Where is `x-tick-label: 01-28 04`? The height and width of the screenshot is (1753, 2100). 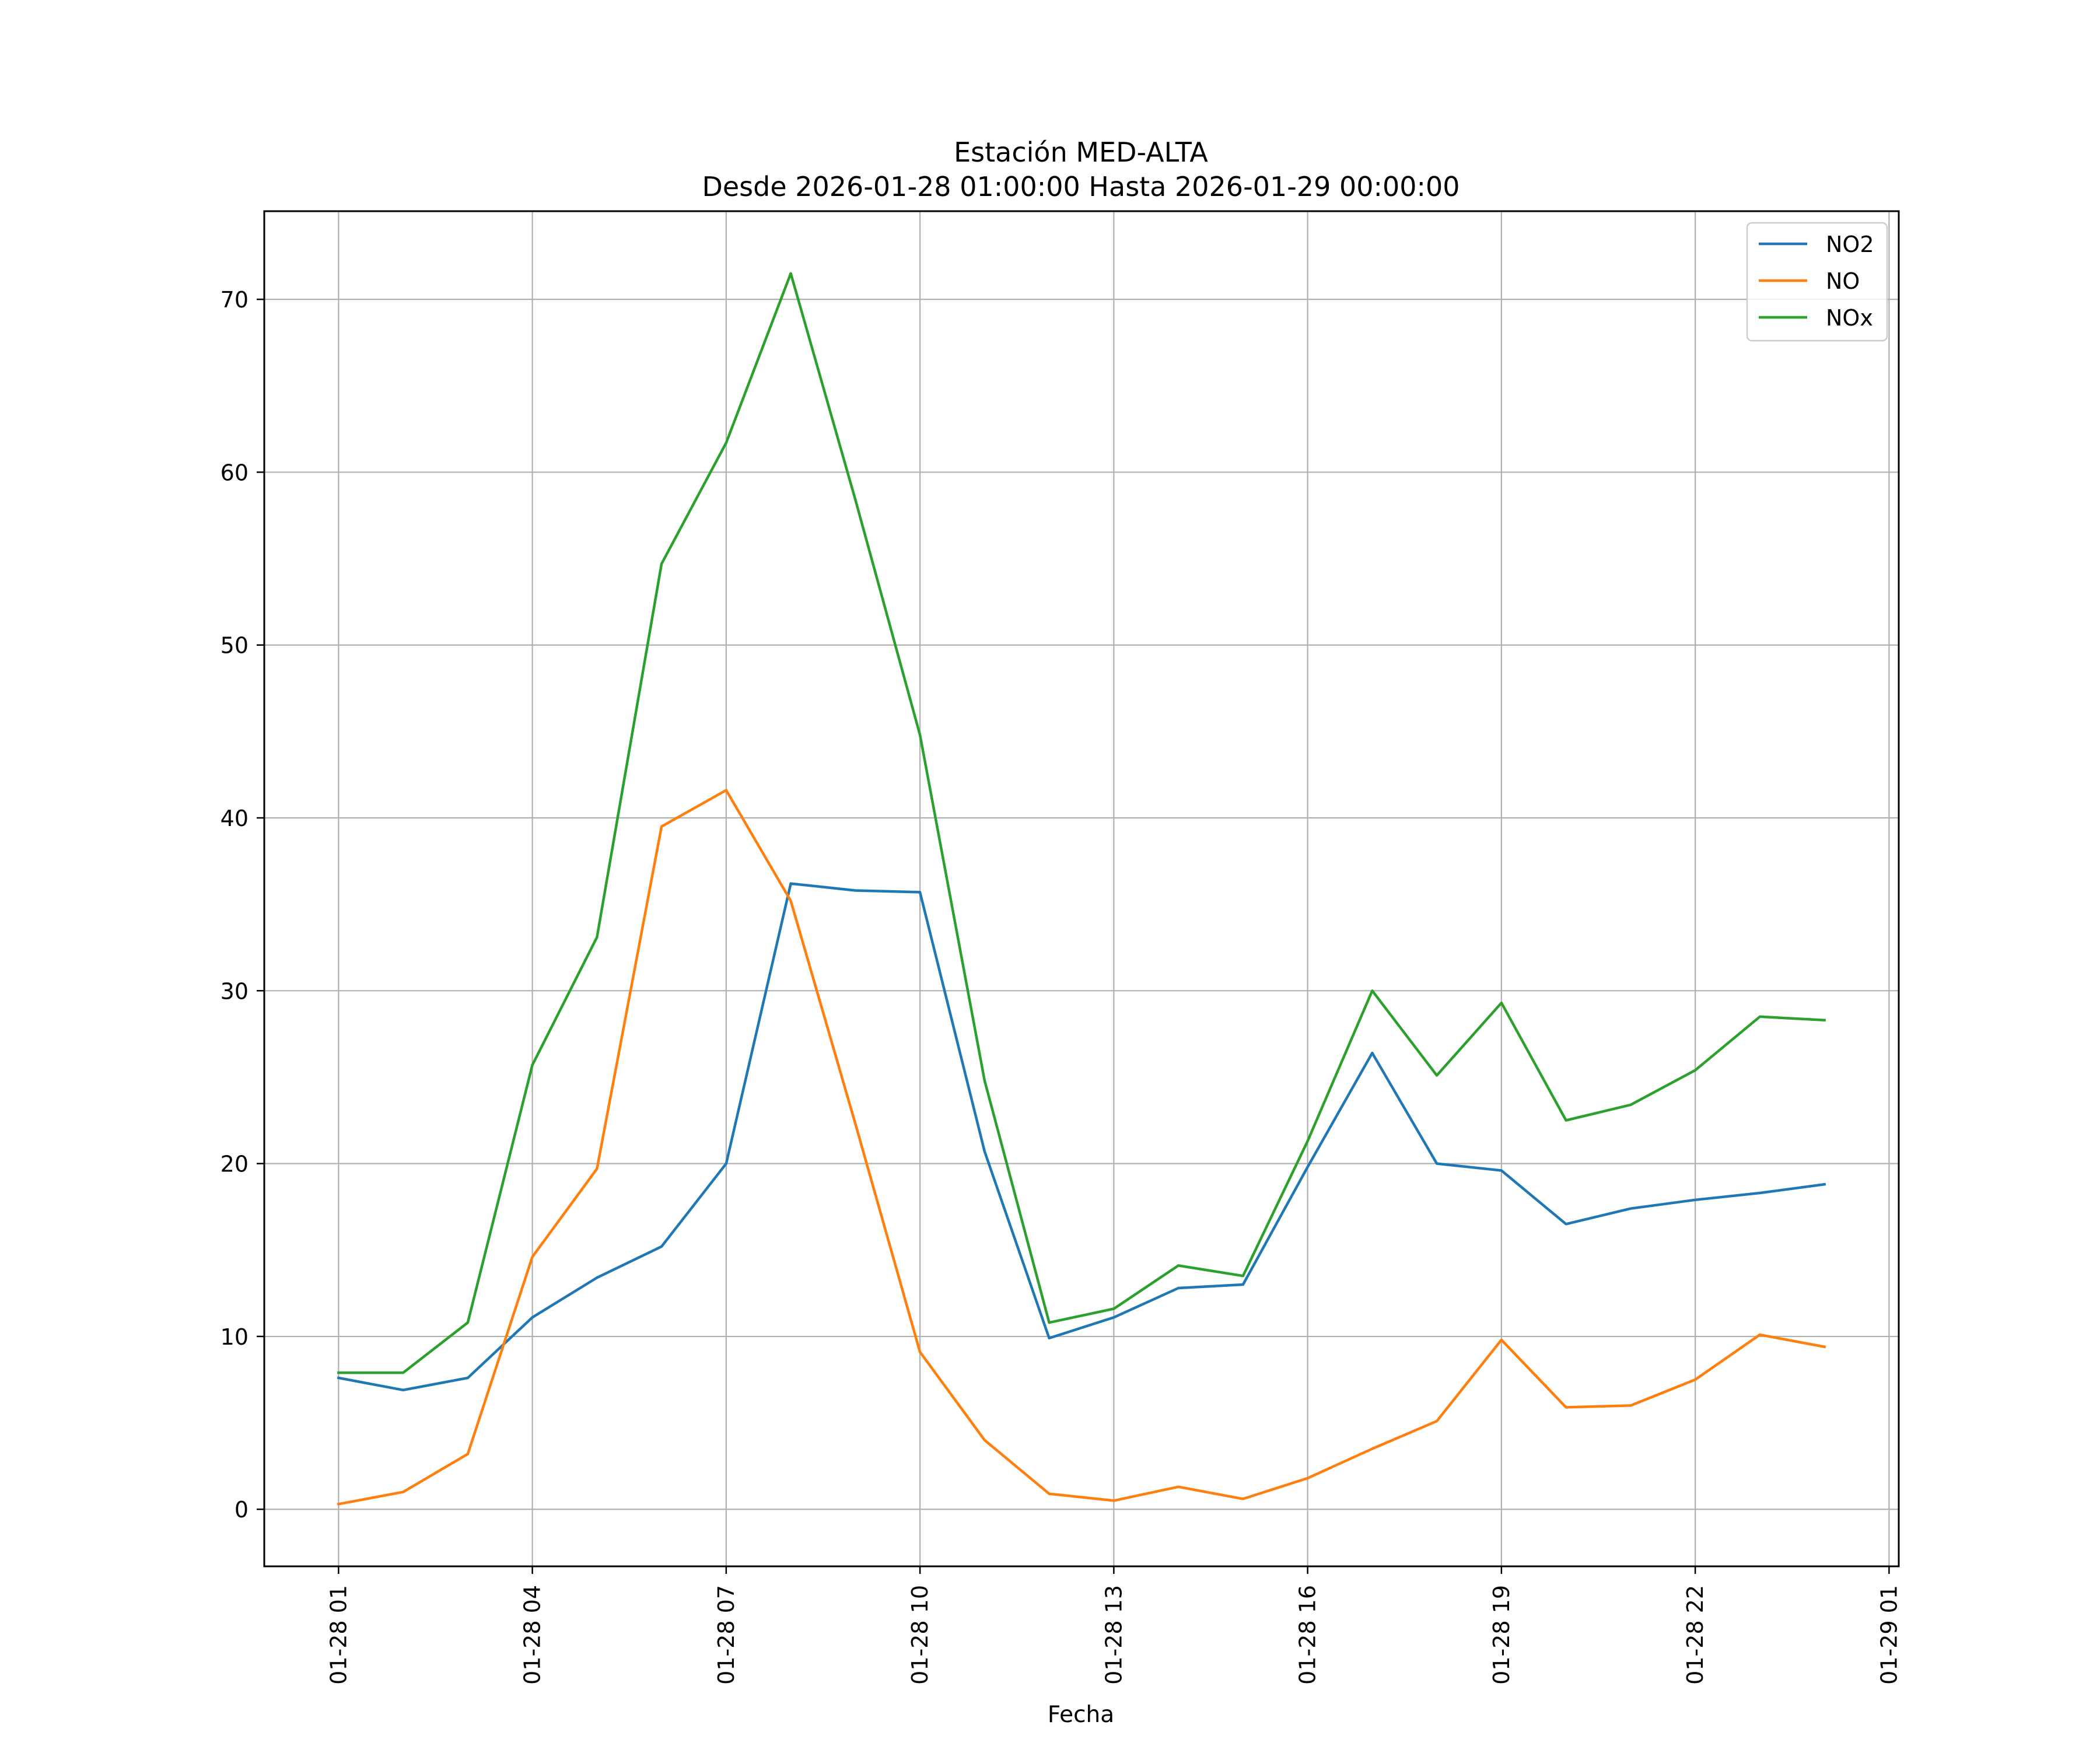
x-tick-label: 01-28 04 is located at coordinates (532, 1635).